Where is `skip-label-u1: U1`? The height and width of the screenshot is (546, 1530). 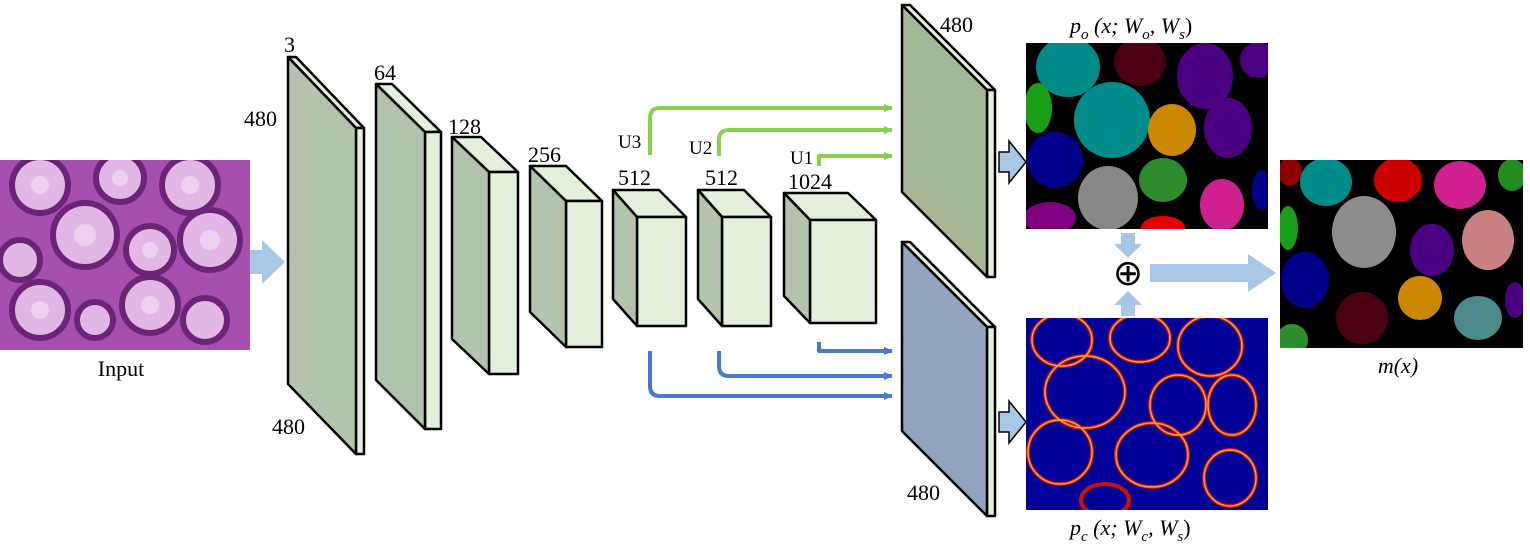
skip-label-u1: U1 is located at coordinates (801, 158).